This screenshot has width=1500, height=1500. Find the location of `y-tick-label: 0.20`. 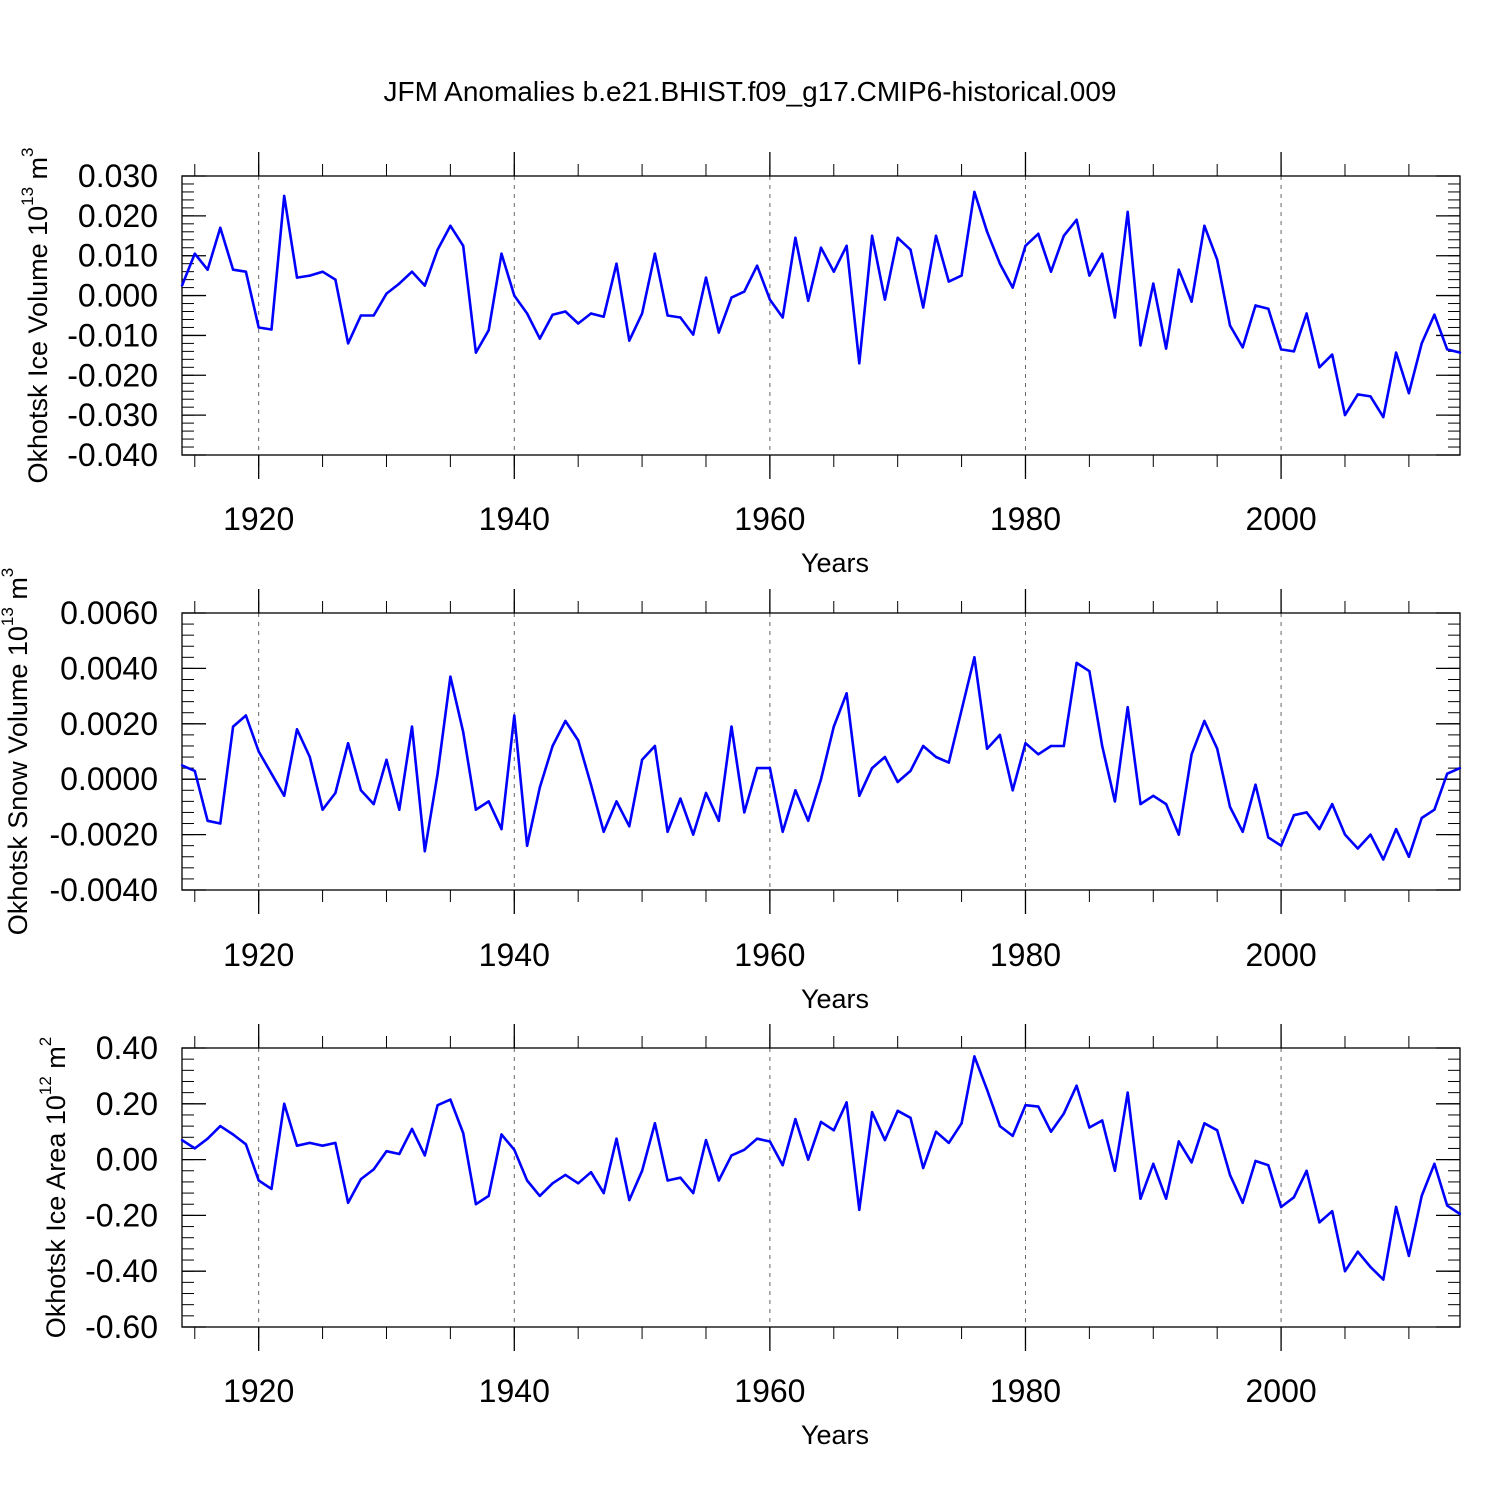

y-tick-label: 0.20 is located at coordinates (127, 1104).